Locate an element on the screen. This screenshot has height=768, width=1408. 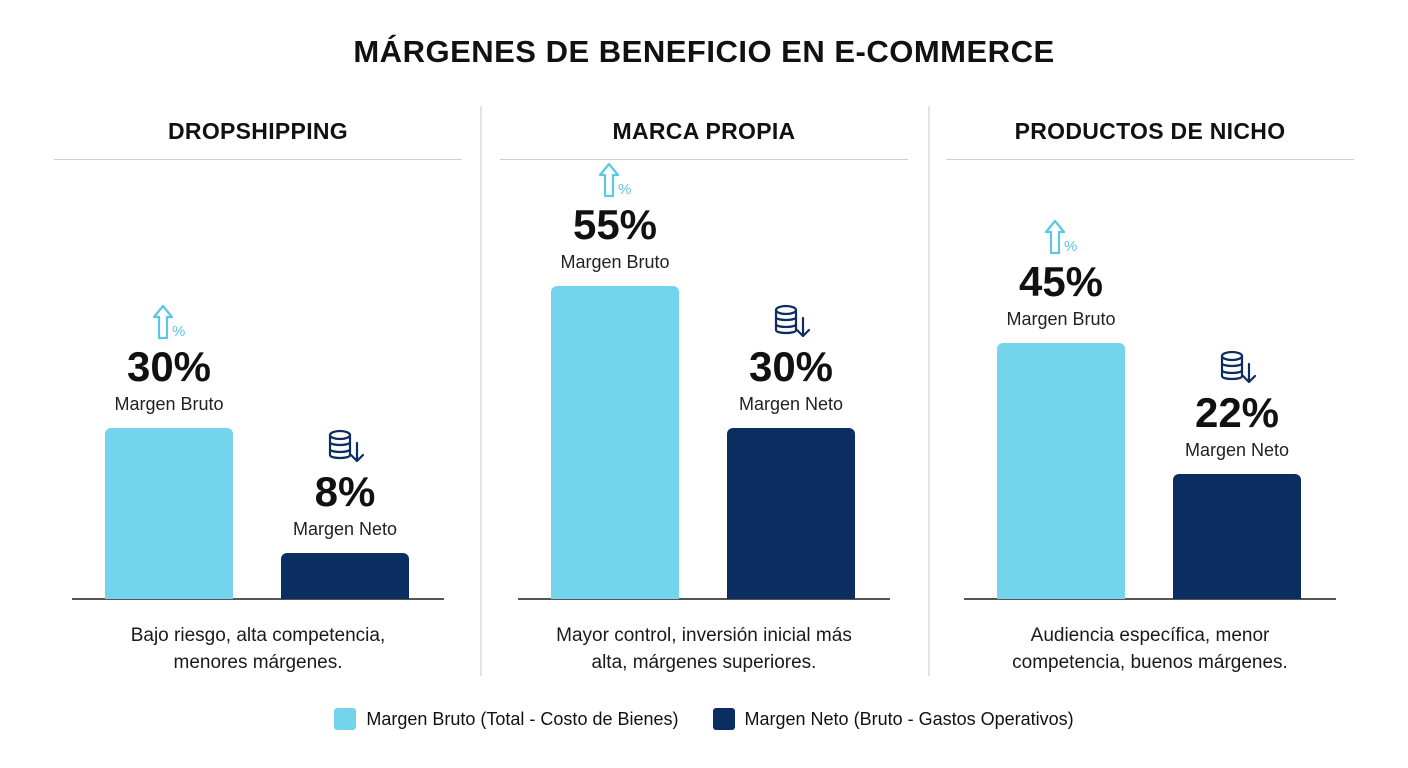
bar-value-label: 45% is located at coordinates (1061, 281).